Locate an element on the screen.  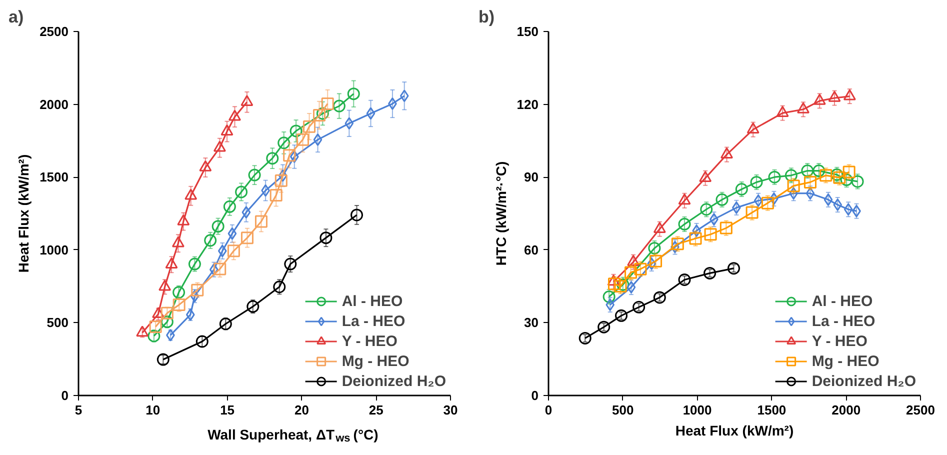
x-tick-label: 2000 is located at coordinates (846, 410).